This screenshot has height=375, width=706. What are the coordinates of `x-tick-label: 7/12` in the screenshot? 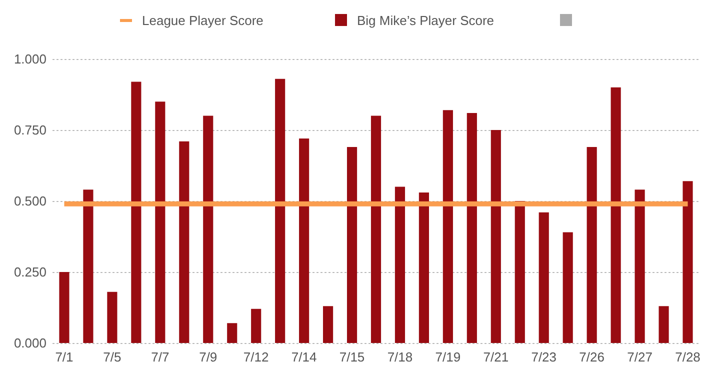 It's located at (256, 357).